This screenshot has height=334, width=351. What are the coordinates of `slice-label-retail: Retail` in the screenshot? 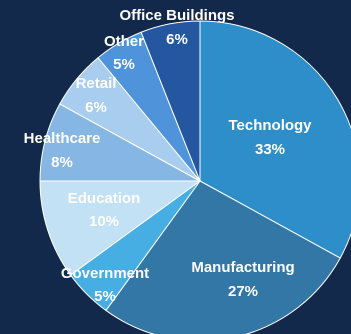 It's located at (96, 83).